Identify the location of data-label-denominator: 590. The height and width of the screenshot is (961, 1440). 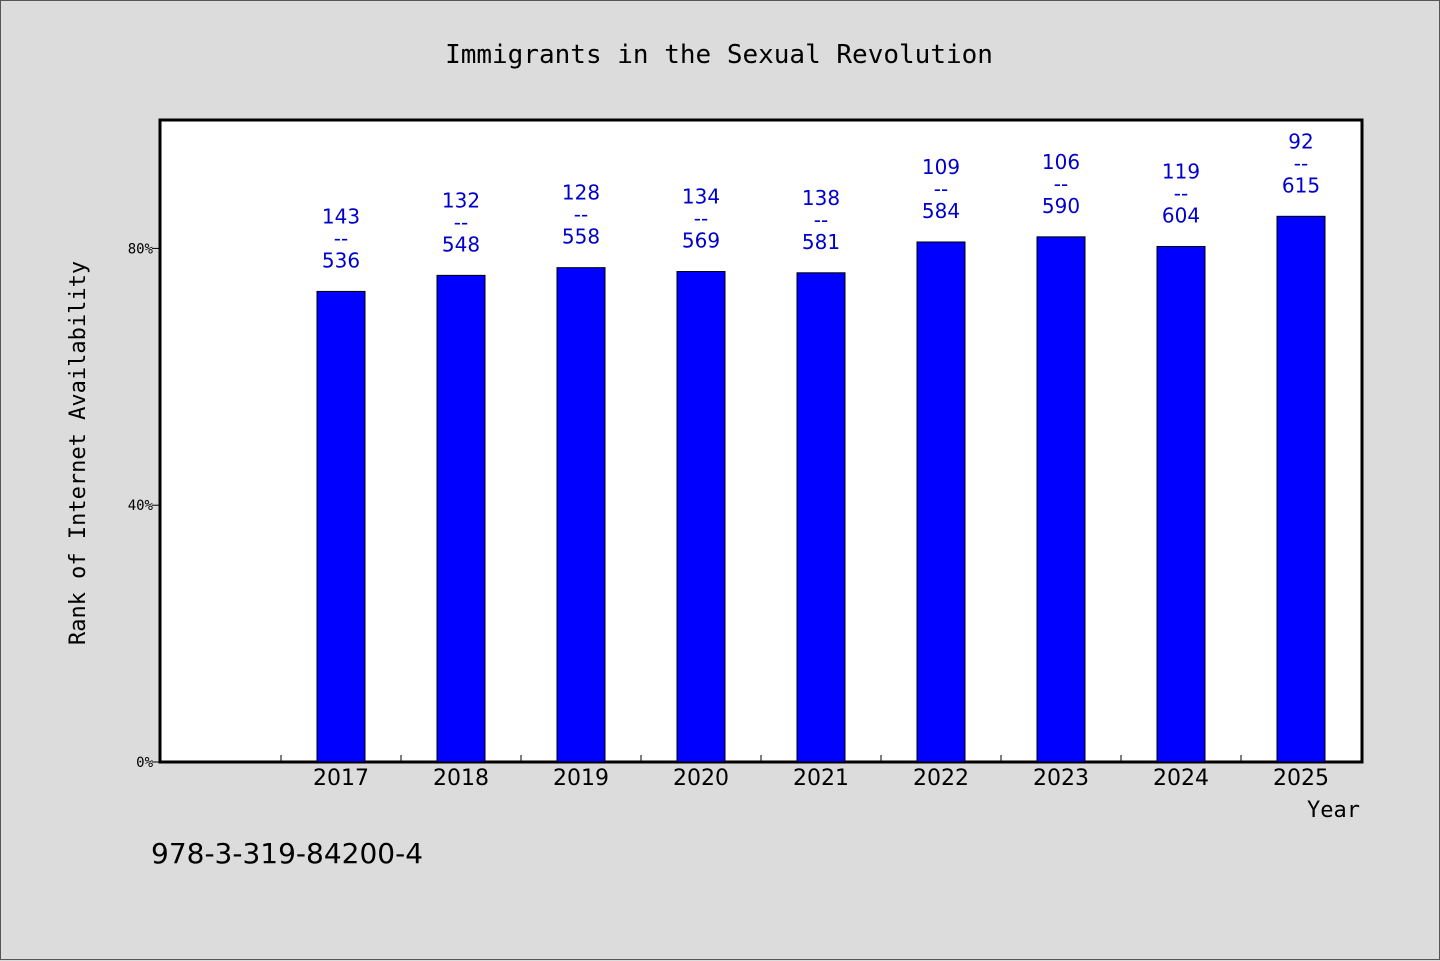
(1061, 206).